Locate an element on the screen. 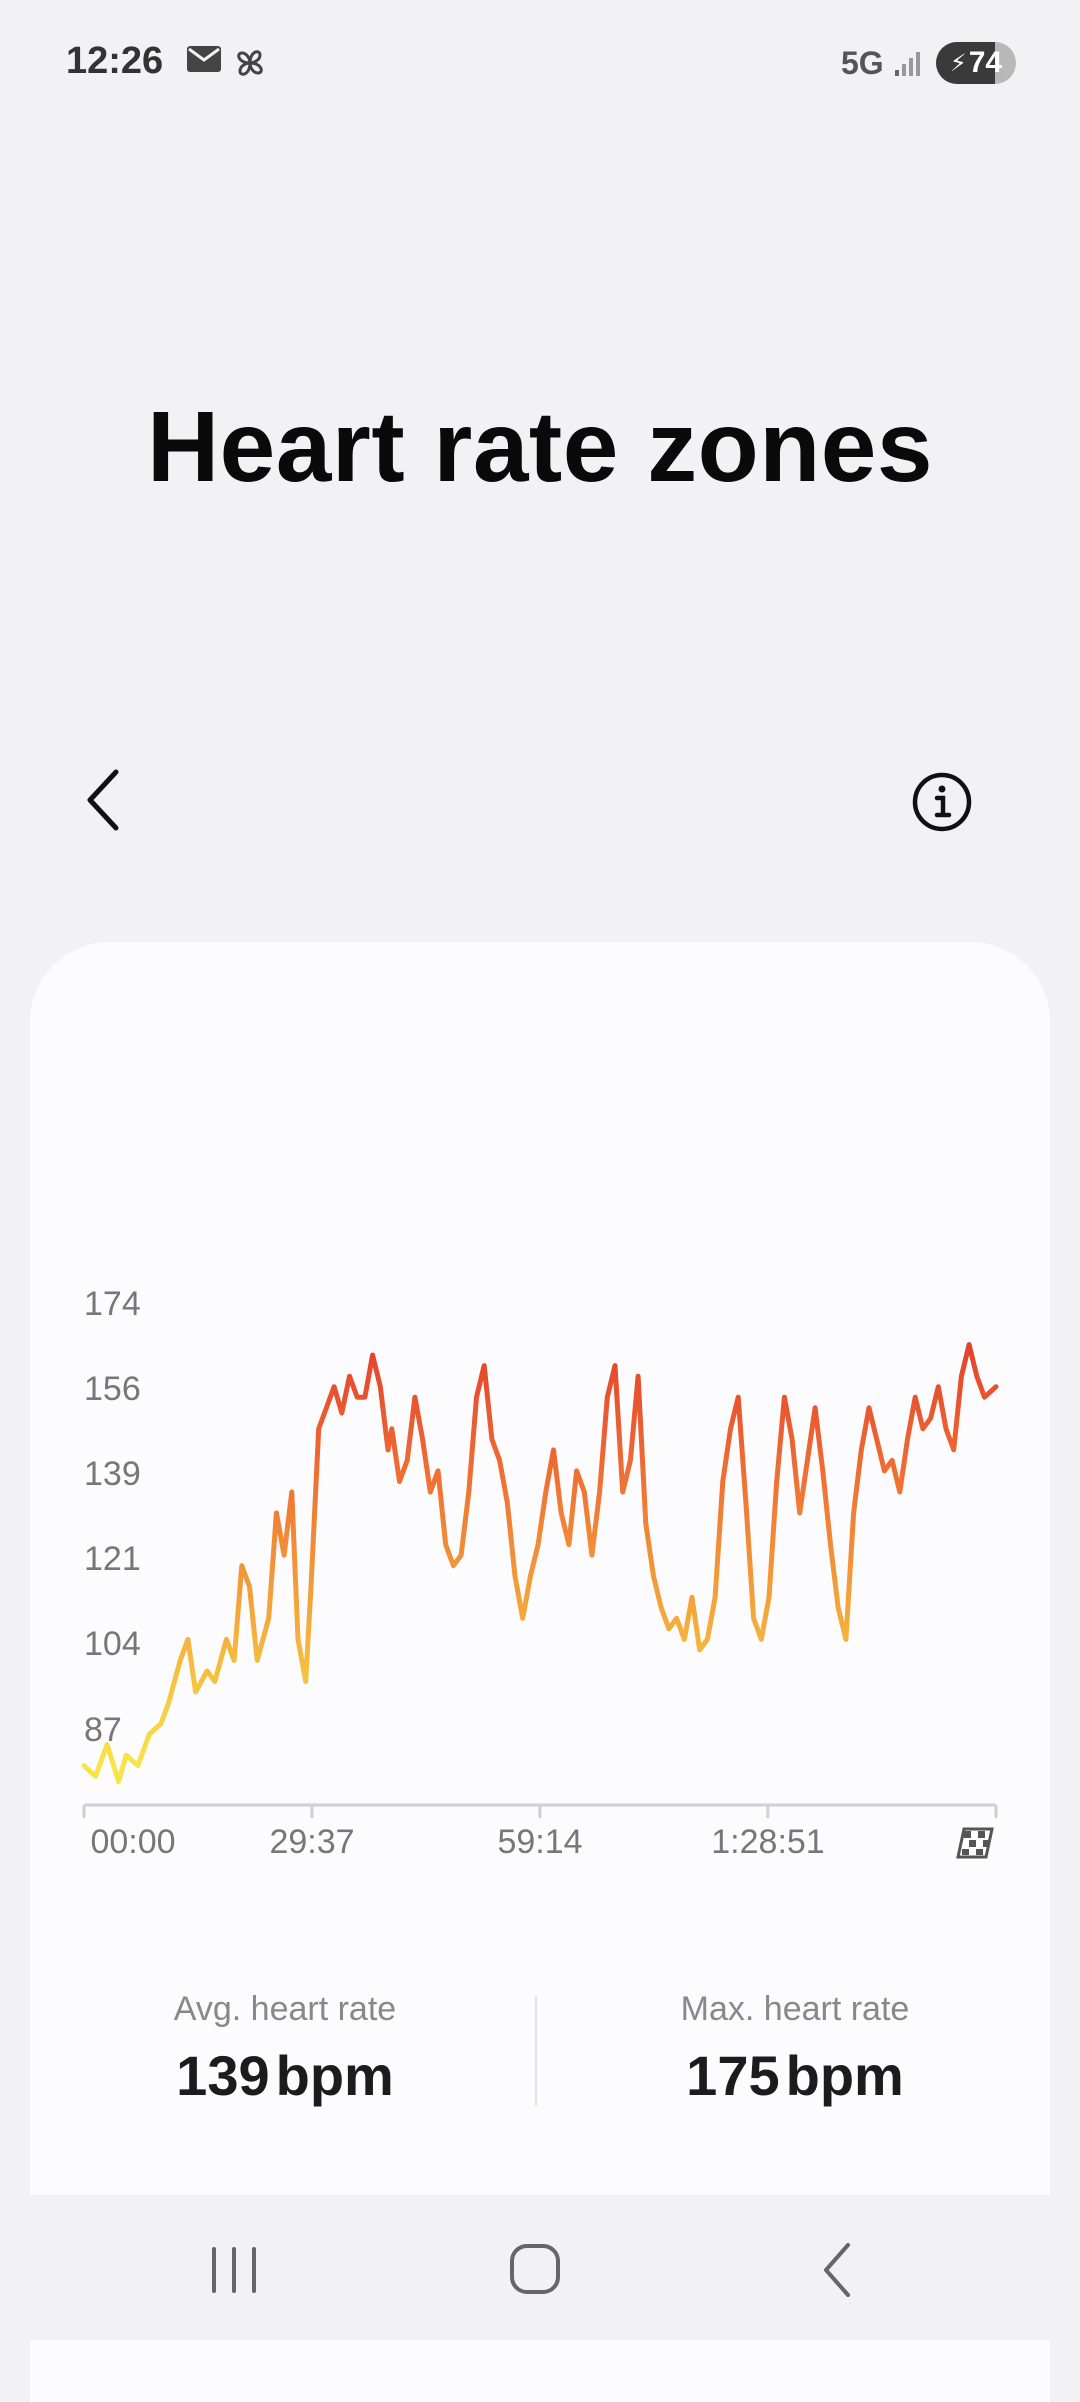 The width and height of the screenshot is (1080, 2402). x-tick-label: 29:37 is located at coordinates (312, 1842).